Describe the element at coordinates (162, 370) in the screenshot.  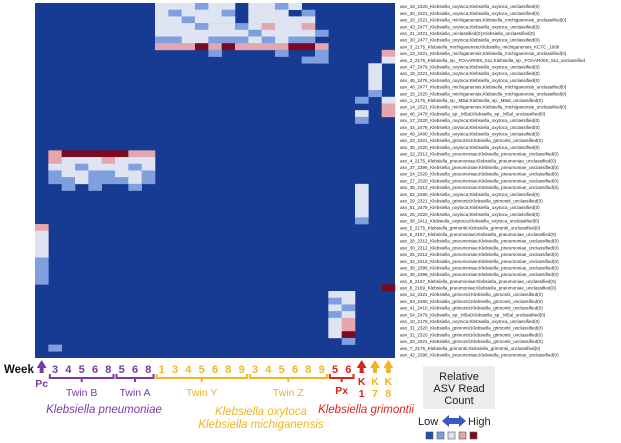
I see `week-tick-label: 1` at that location.